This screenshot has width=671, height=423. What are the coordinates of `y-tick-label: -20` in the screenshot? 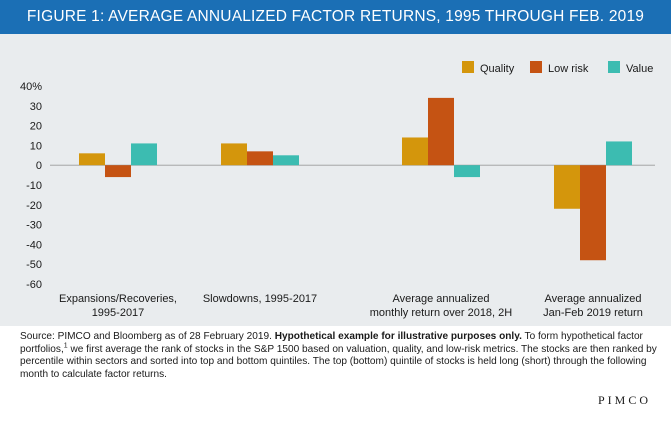 It's located at (34, 206).